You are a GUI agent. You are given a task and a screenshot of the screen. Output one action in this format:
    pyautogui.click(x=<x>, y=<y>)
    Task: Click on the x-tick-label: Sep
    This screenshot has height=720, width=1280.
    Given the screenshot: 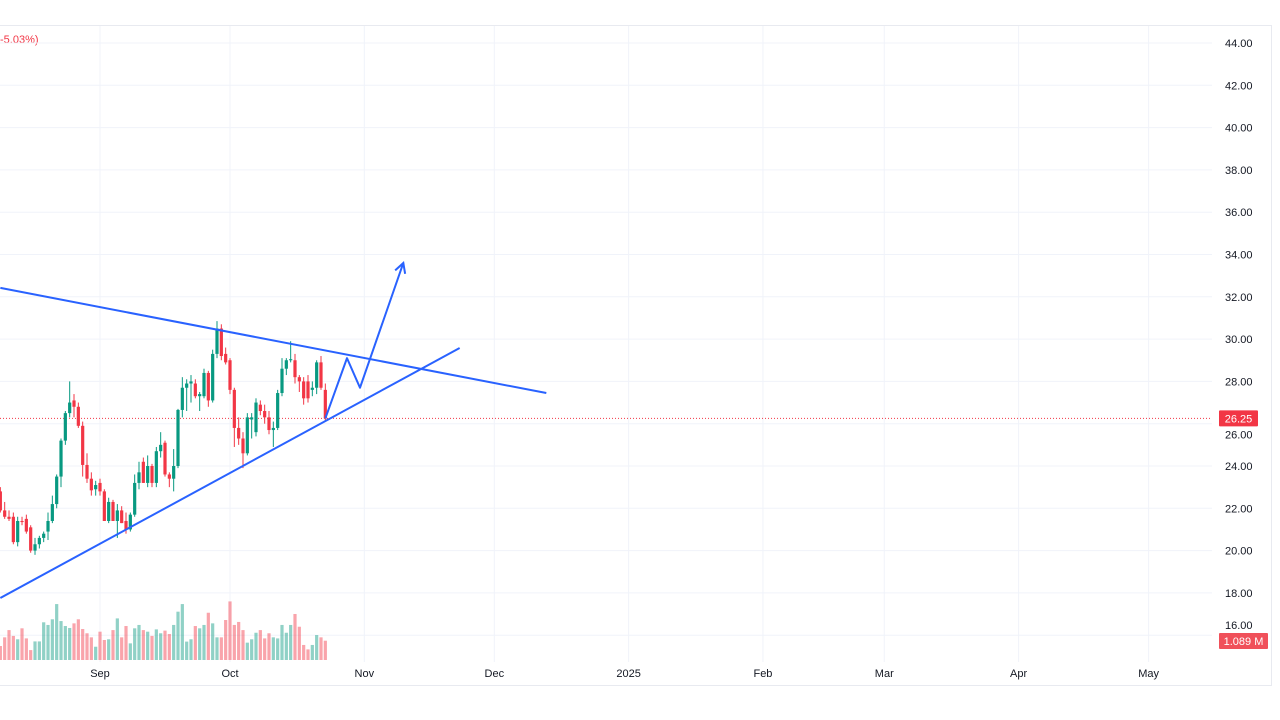 What is the action you would take?
    pyautogui.click(x=100, y=674)
    